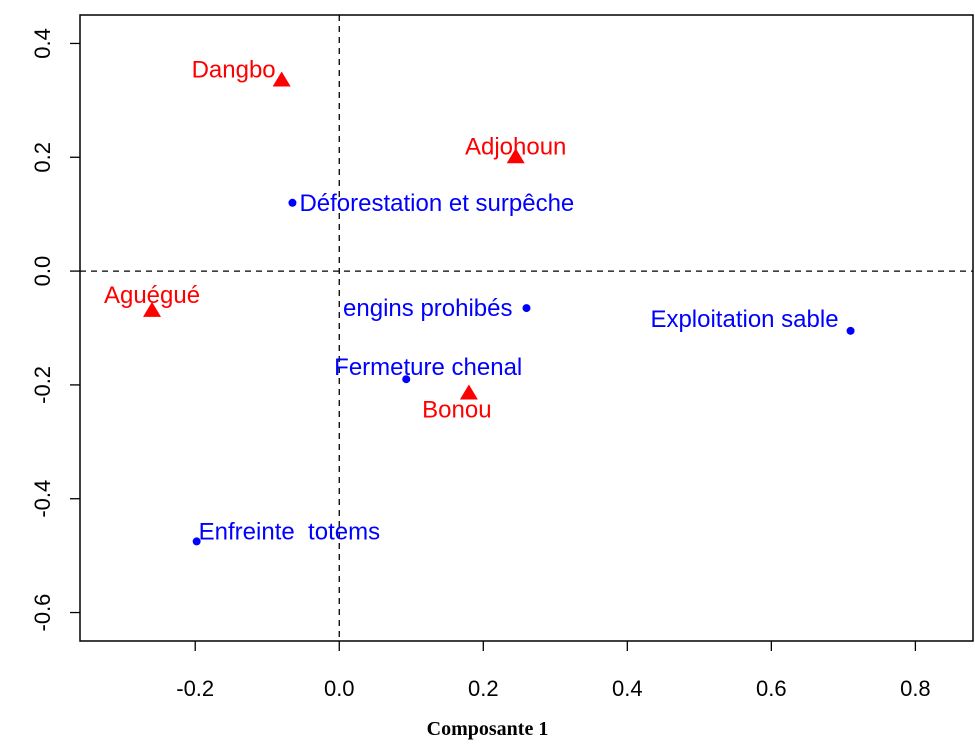 The width and height of the screenshot is (975, 749). Describe the element at coordinates (428, 367) in the screenshot. I see `point-label: Fermeture chenal` at that location.